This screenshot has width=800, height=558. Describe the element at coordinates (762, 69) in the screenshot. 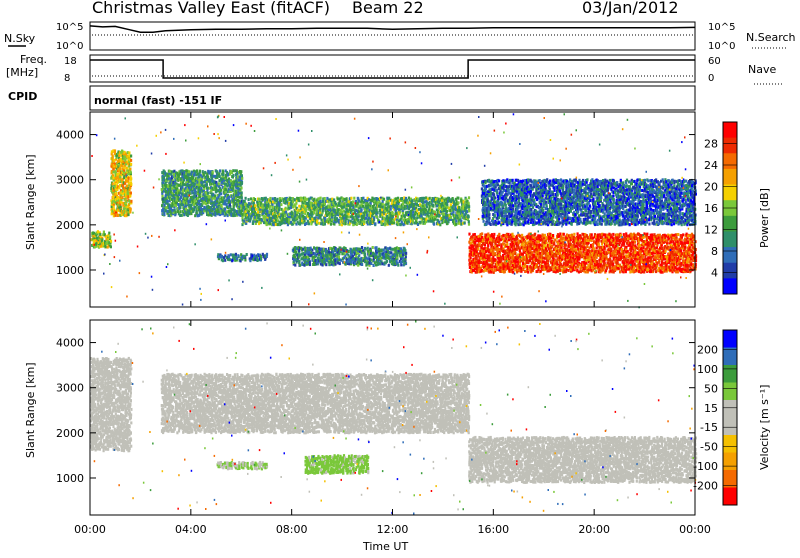

I see `nave-label: Nave` at that location.